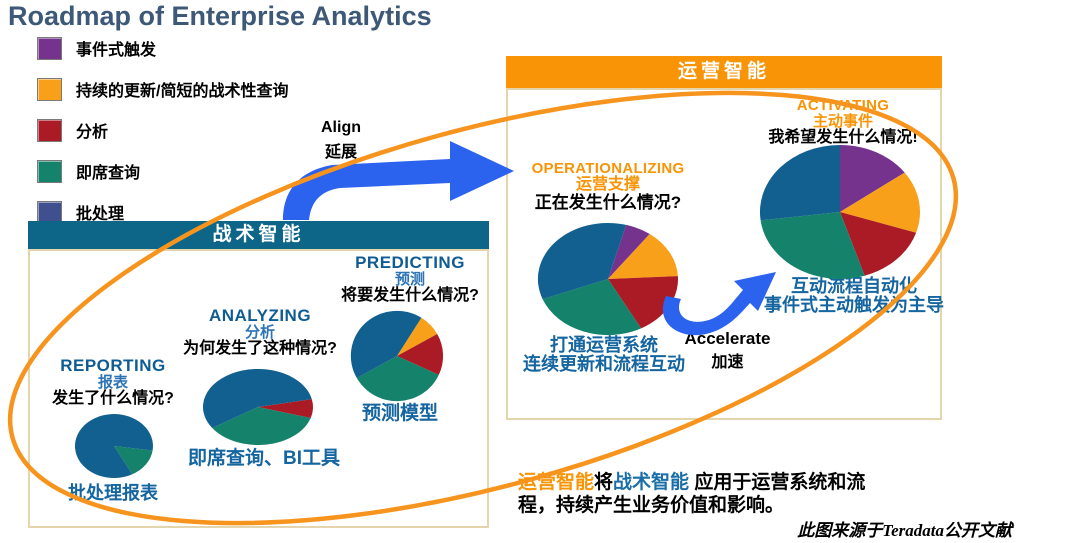 This screenshot has width=1080, height=543. I want to click on caption-line: 互动流程自动化, so click(854, 286).